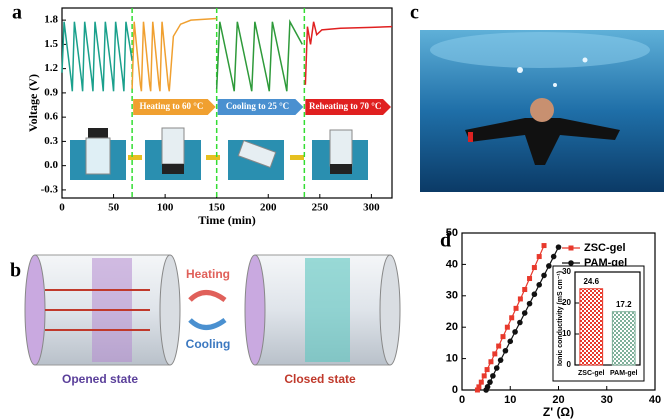 This screenshot has height=419, width=664. I want to click on x-tick-label: PAM-gel, so click(624, 373).